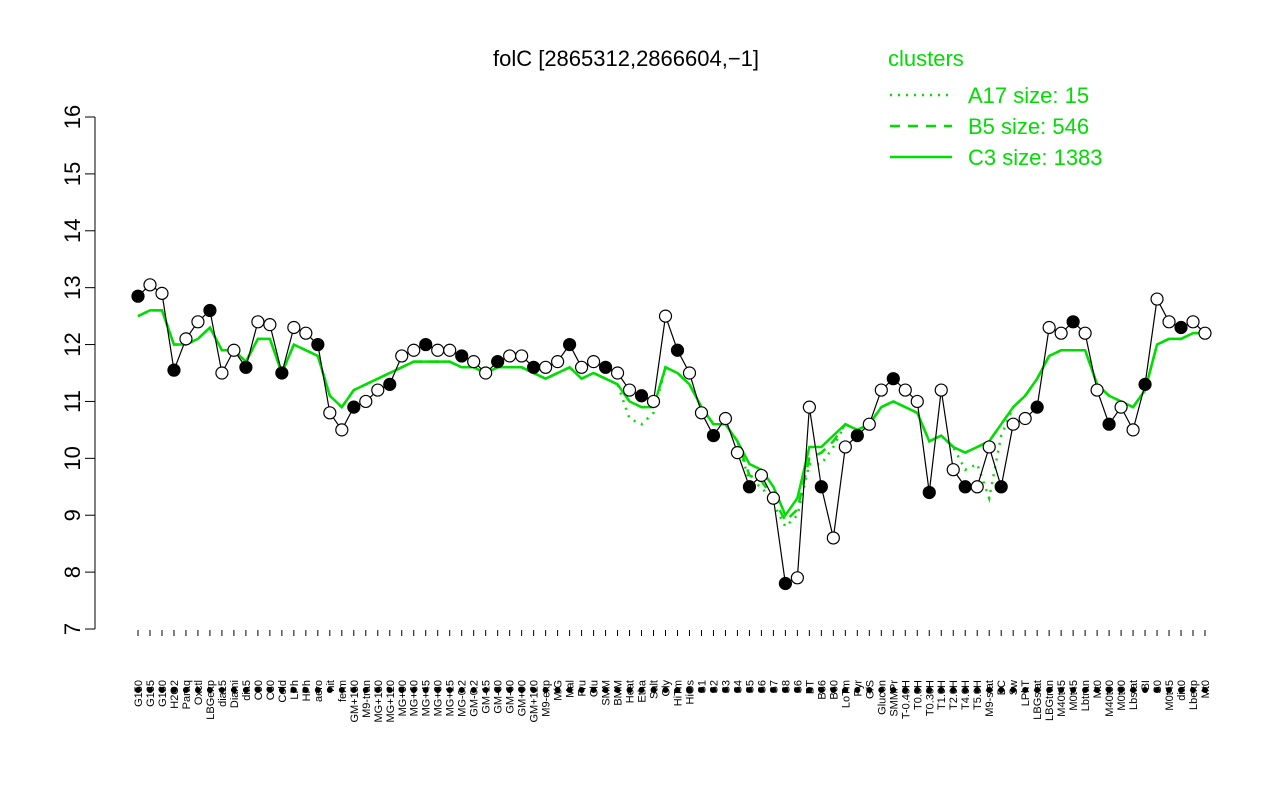  I want to click on x-tick-label: dia0, so click(1182, 690).